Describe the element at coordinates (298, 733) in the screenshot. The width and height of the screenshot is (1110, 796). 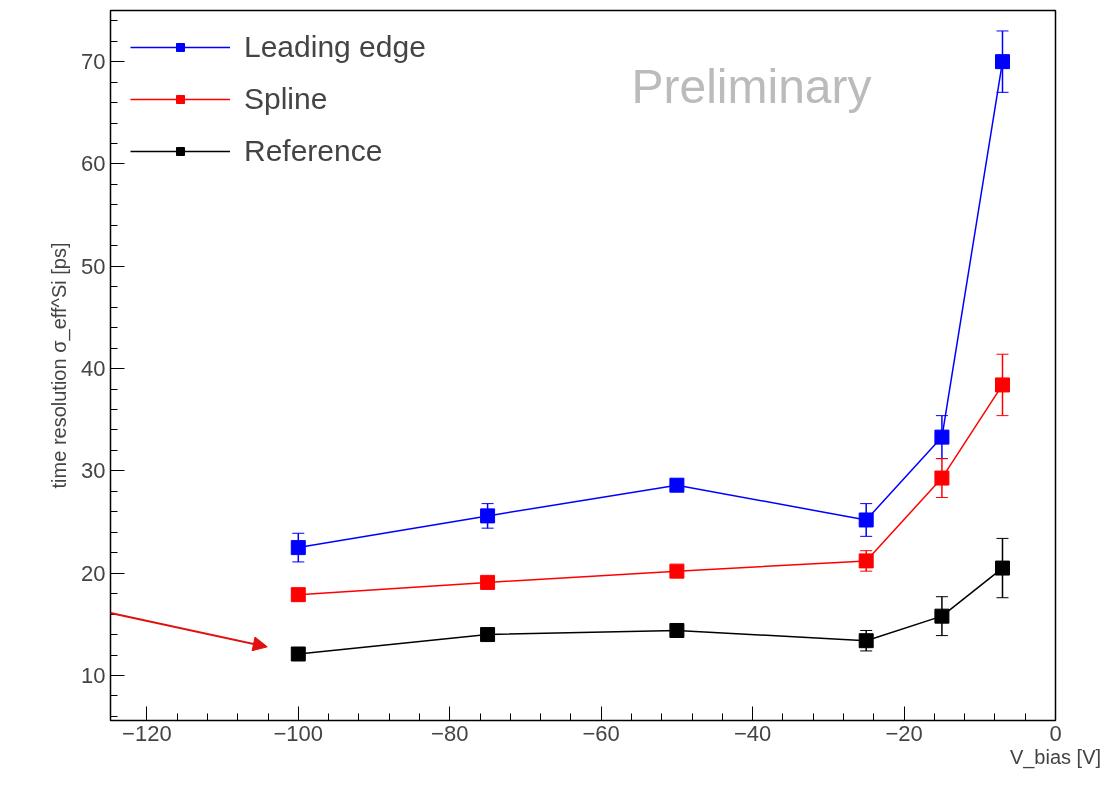
I see `x-tick-label: −100` at that location.